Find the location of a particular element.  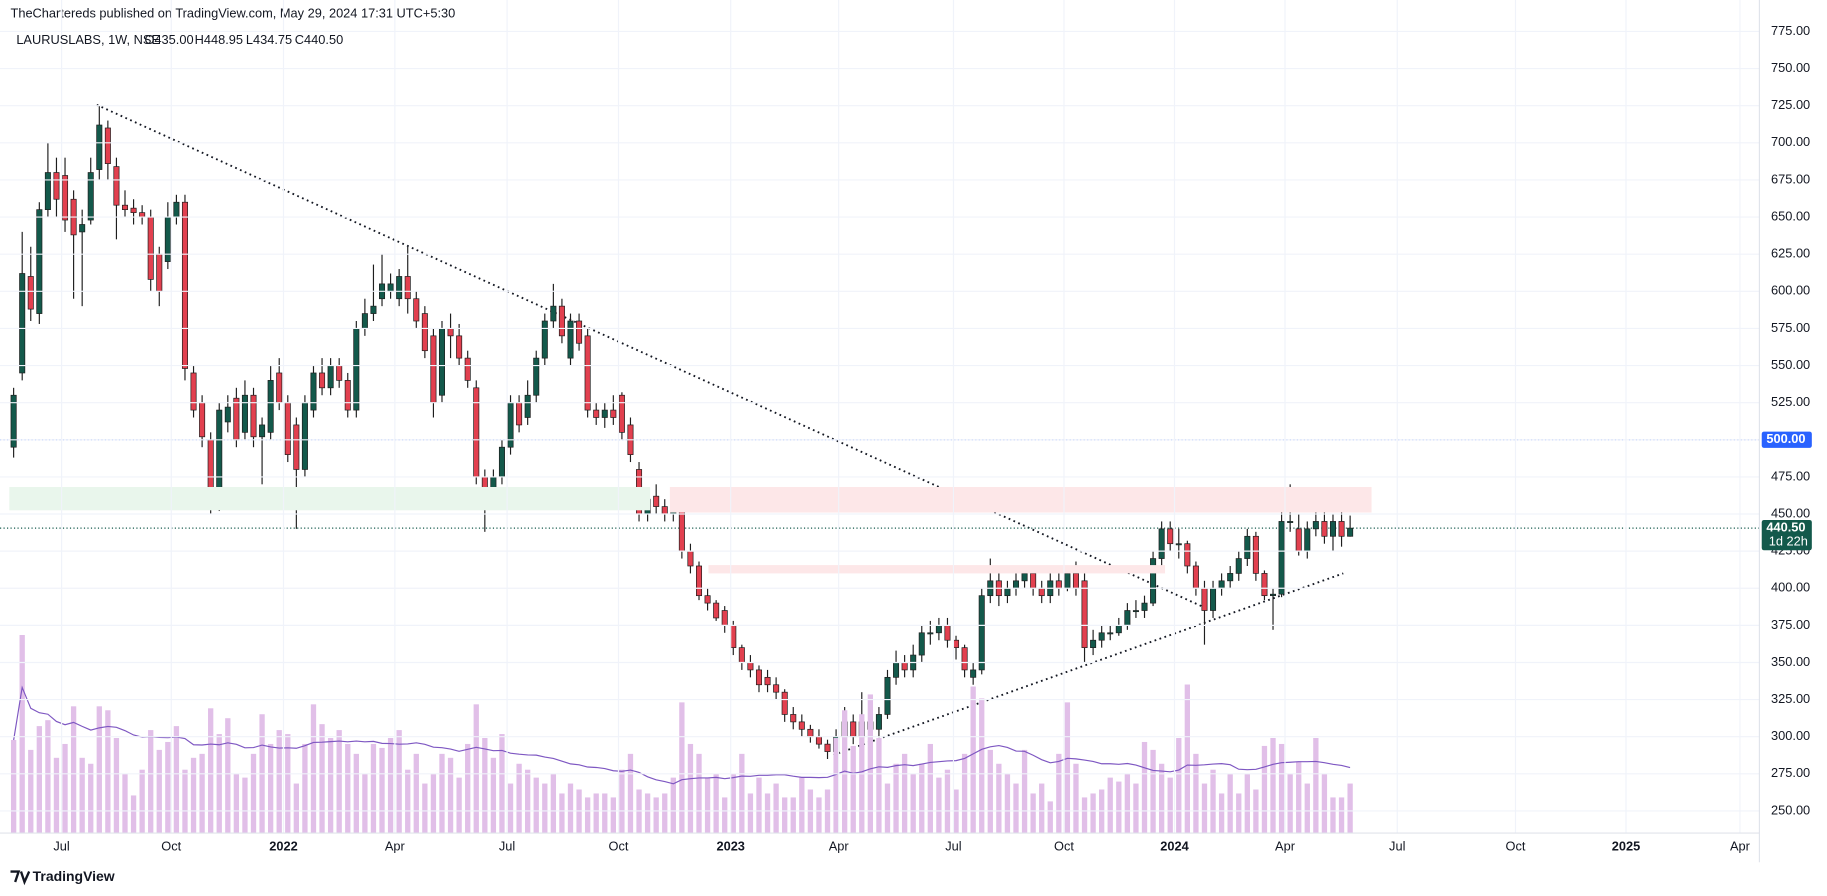

y-tick-label: 575.00 is located at coordinates (1790, 327).